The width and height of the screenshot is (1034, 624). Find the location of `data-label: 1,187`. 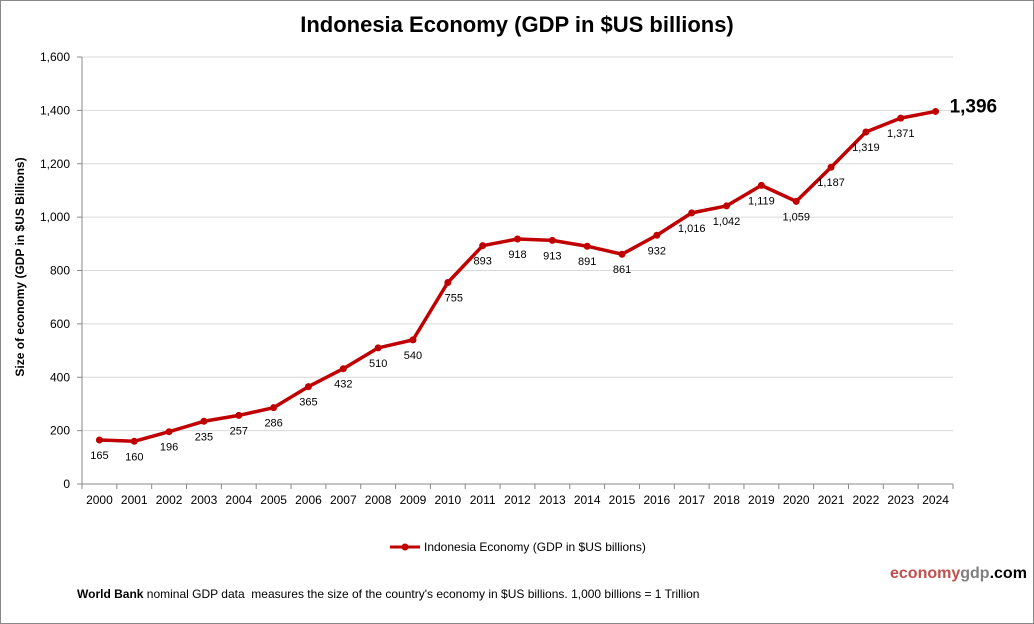

data-label: 1,187 is located at coordinates (831, 183).